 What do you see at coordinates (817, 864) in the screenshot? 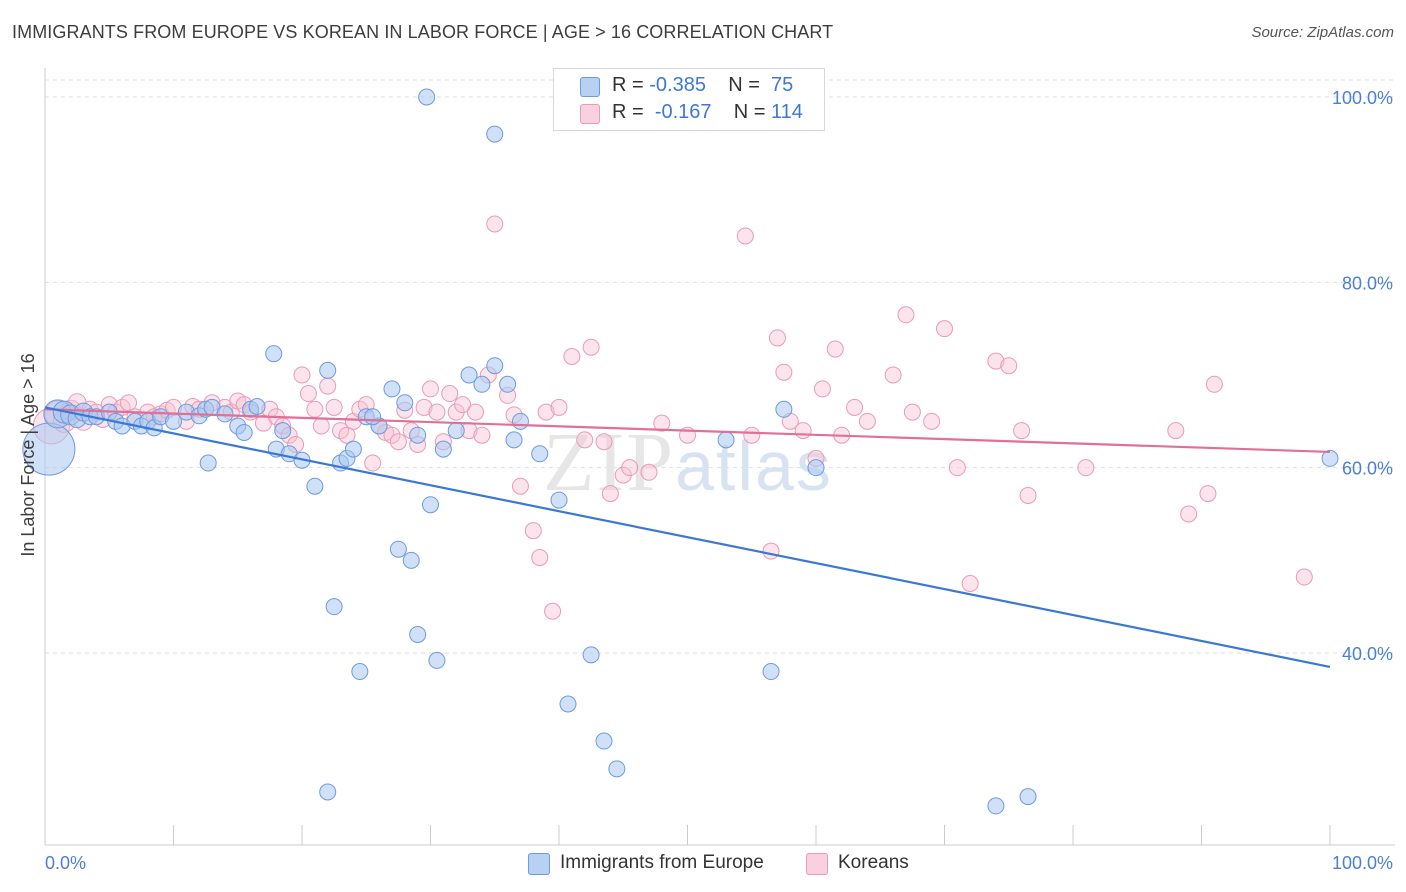
I see `bottom-legend-swatch-pink` at bounding box center [817, 864].